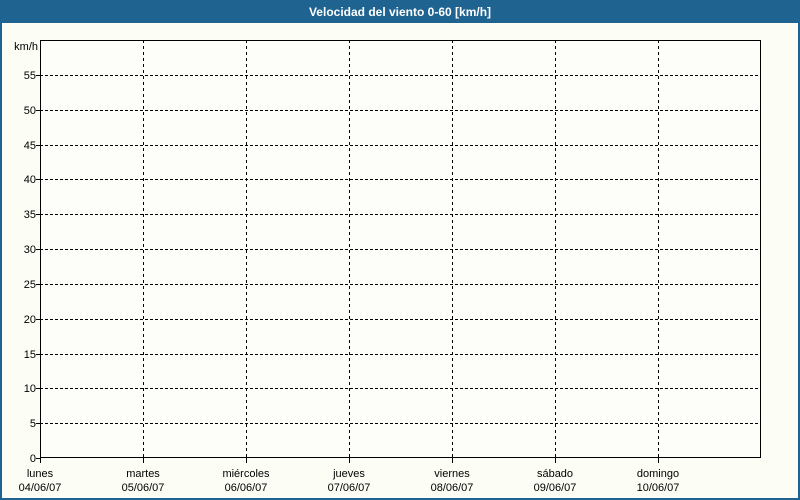 The height and width of the screenshot is (500, 800). I want to click on chart-title: Velocidad del viento 0-60 [km/h], so click(400, 11).